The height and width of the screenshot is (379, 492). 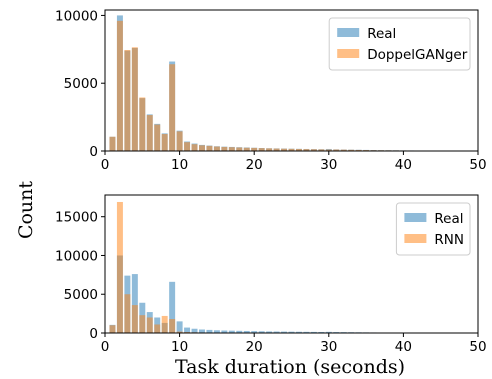 I want to click on y-tick-label: 5000, so click(x=81, y=295).